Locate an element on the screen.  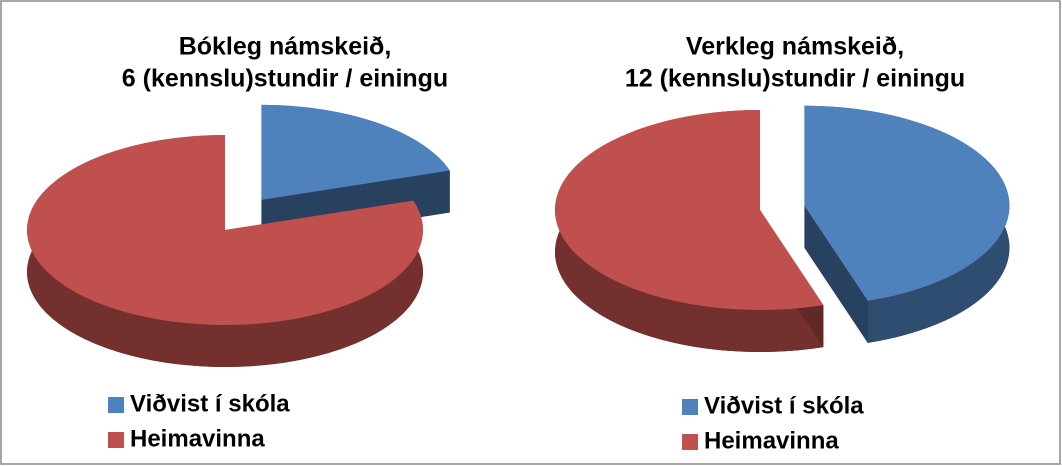
chart-title: 6 (kennslu)stundir / einingu is located at coordinates (285, 79).